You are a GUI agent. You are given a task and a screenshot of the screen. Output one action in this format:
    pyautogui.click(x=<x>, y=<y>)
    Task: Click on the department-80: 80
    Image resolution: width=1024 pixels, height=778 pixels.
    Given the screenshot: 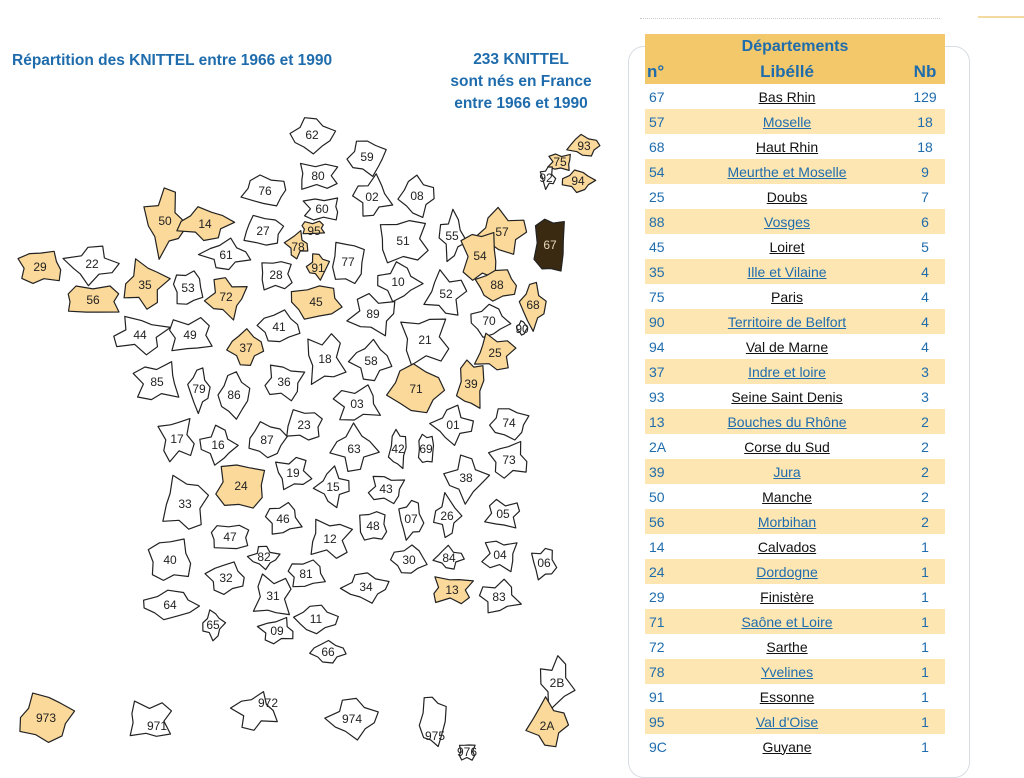 What is the action you would take?
    pyautogui.click(x=319, y=176)
    